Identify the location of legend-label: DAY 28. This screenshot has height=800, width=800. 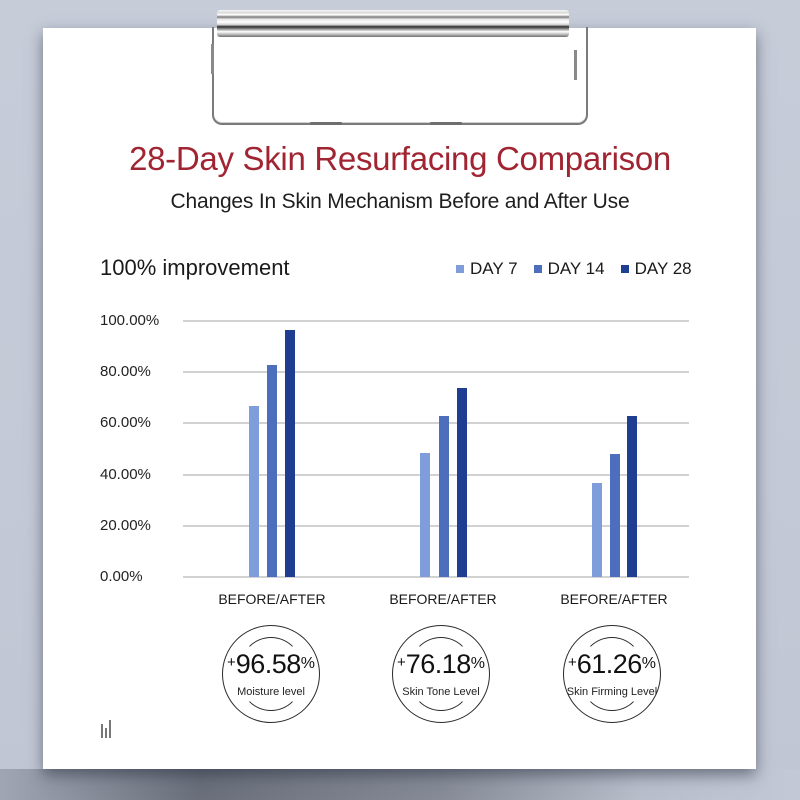
(663, 268).